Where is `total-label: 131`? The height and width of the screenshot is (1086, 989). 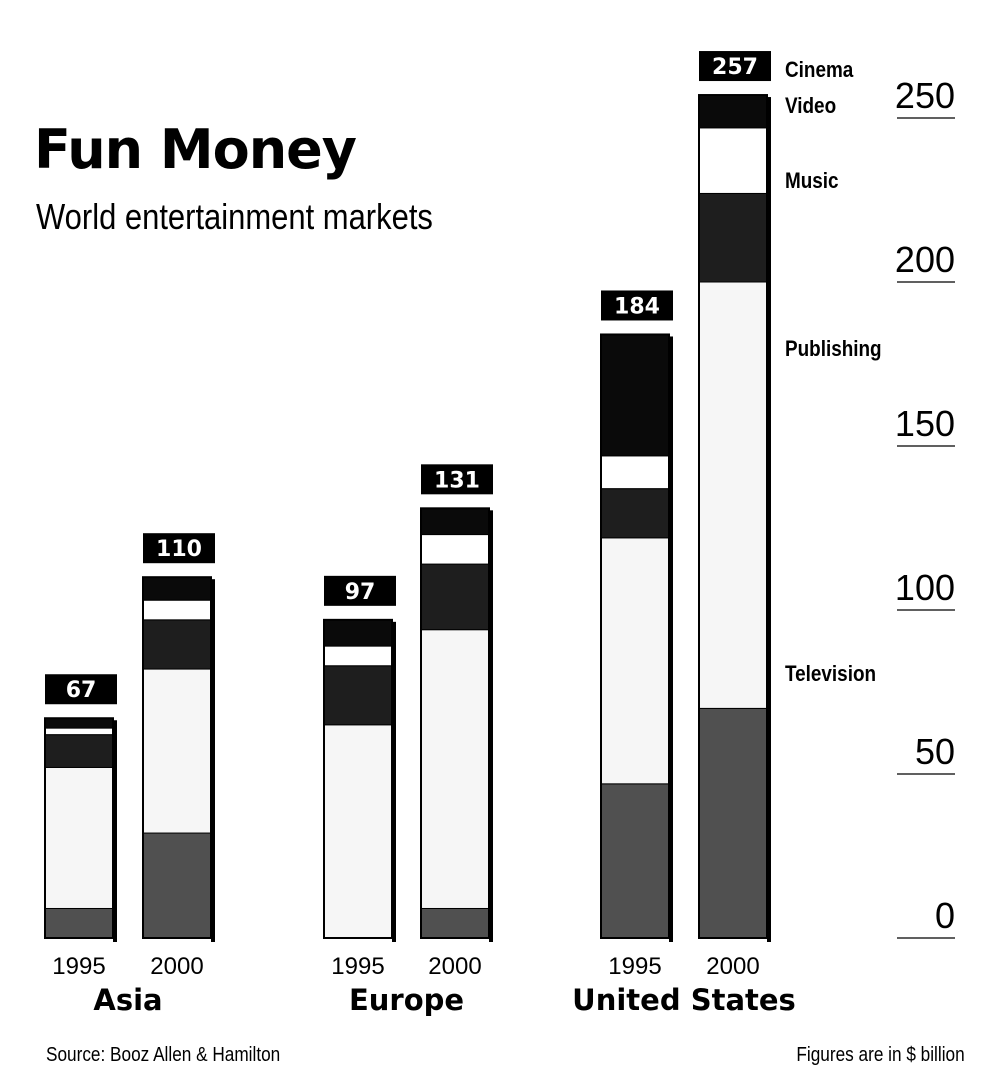 total-label: 131 is located at coordinates (457, 480).